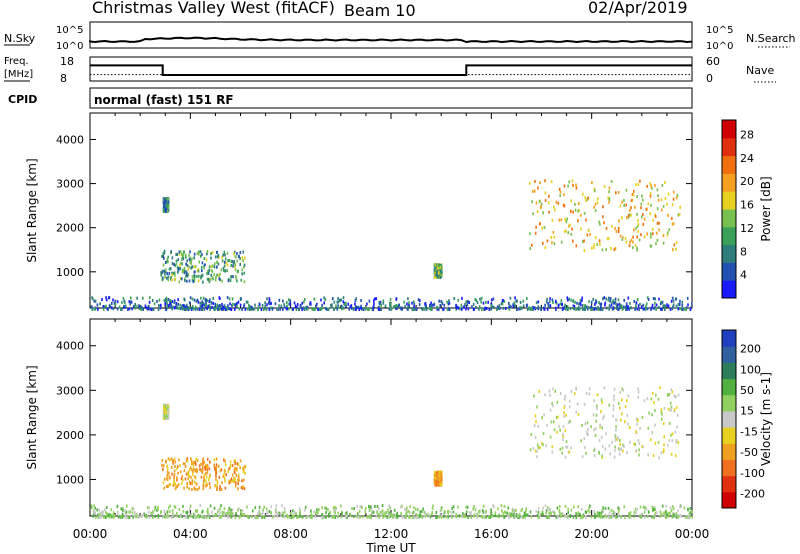  I want to click on power-colorbar-swatch, so click(729, 271).